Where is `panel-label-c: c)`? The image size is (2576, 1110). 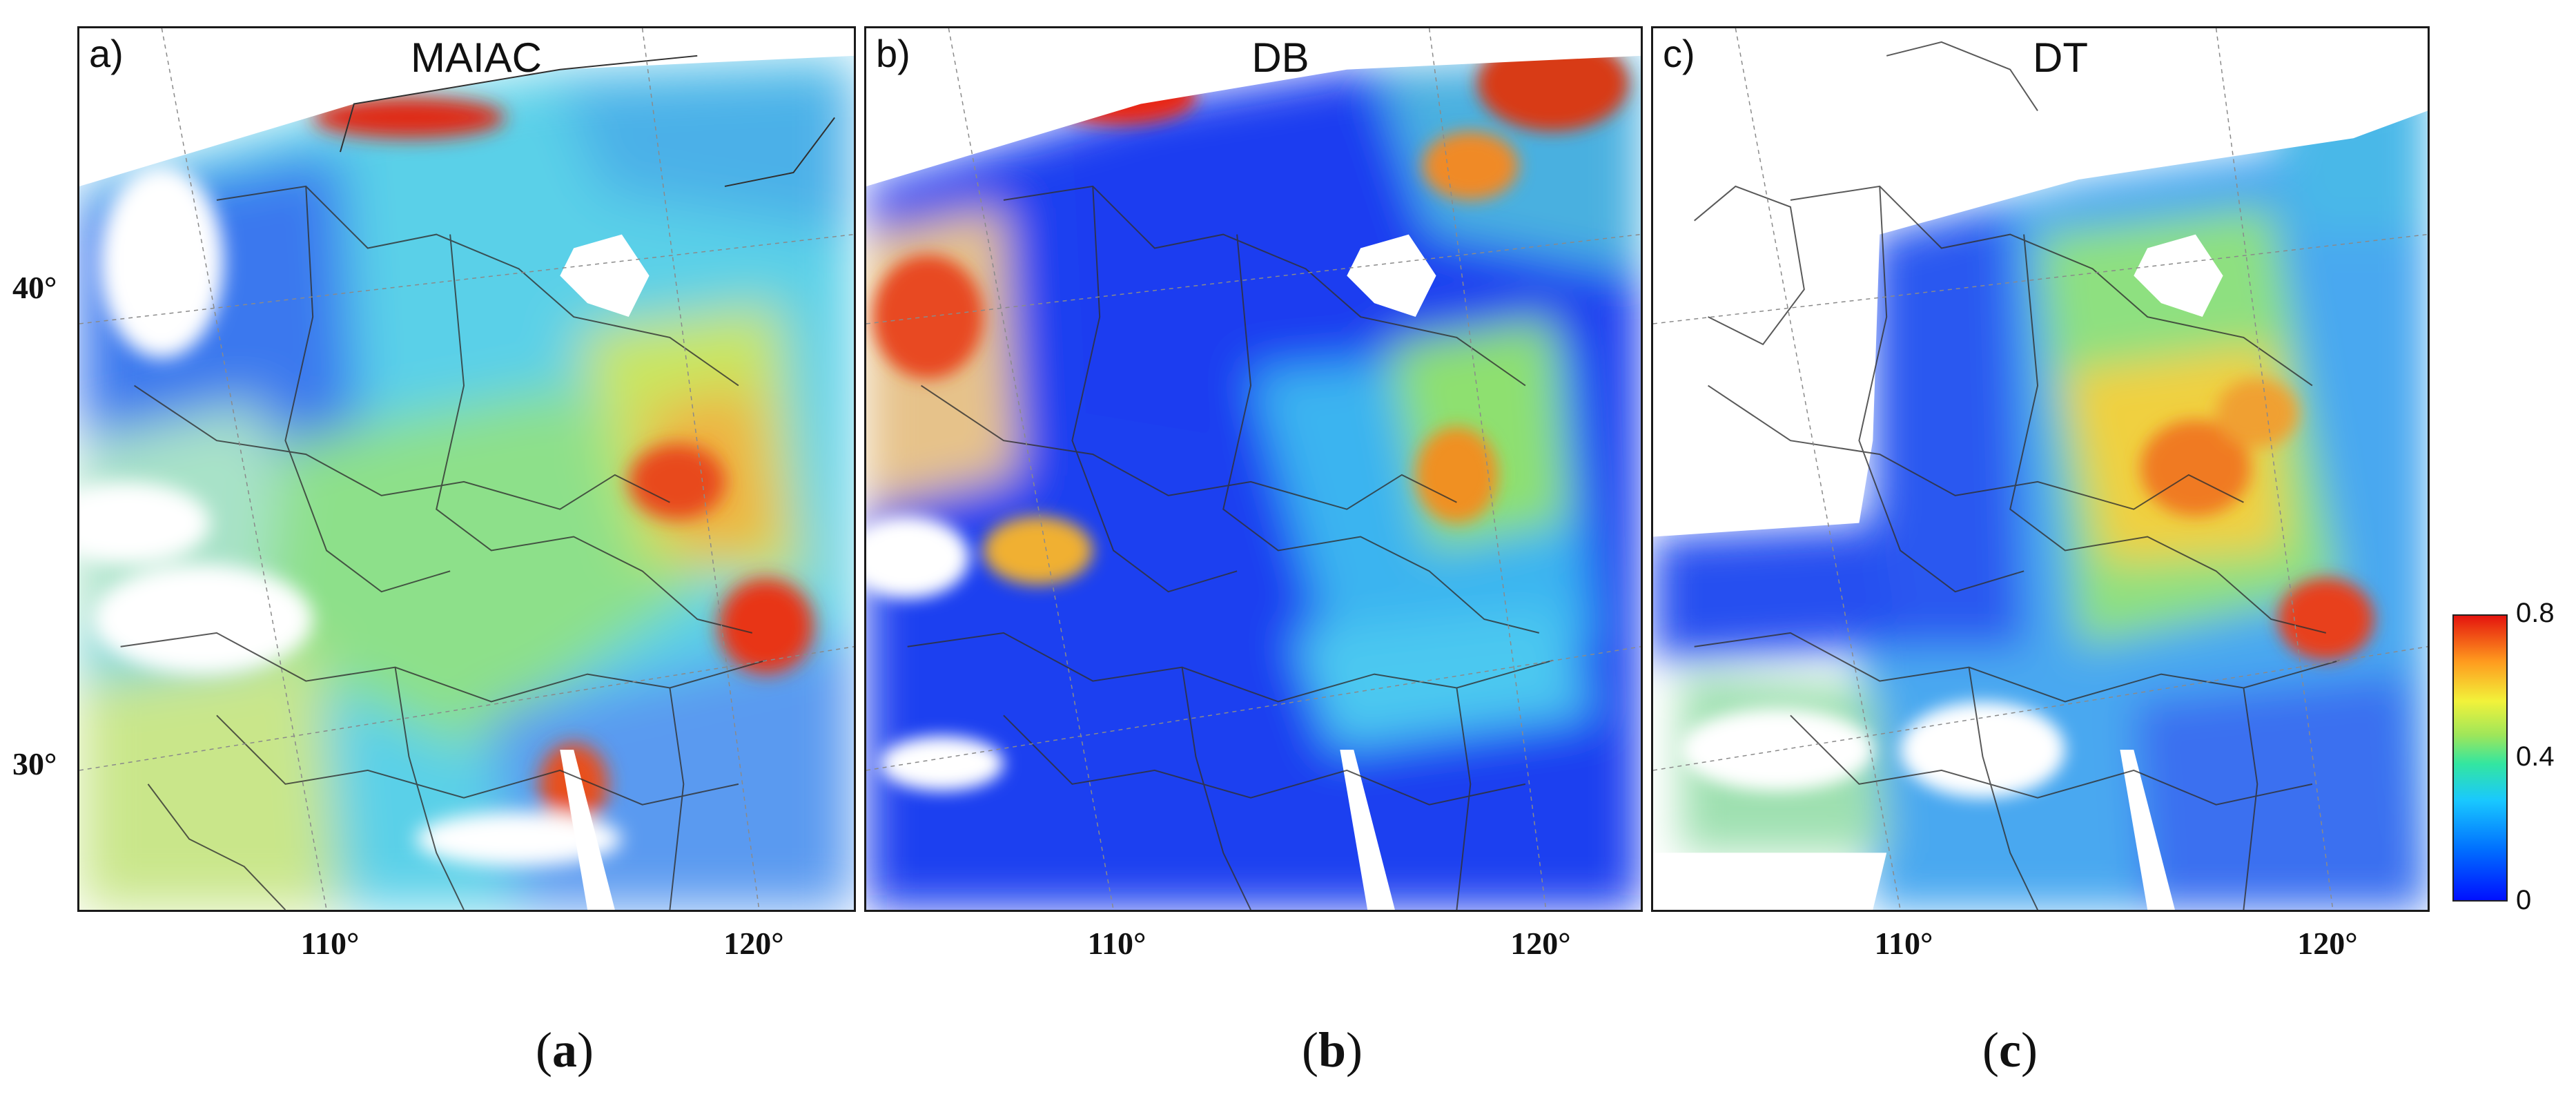 panel-label-c: c) is located at coordinates (1679, 54).